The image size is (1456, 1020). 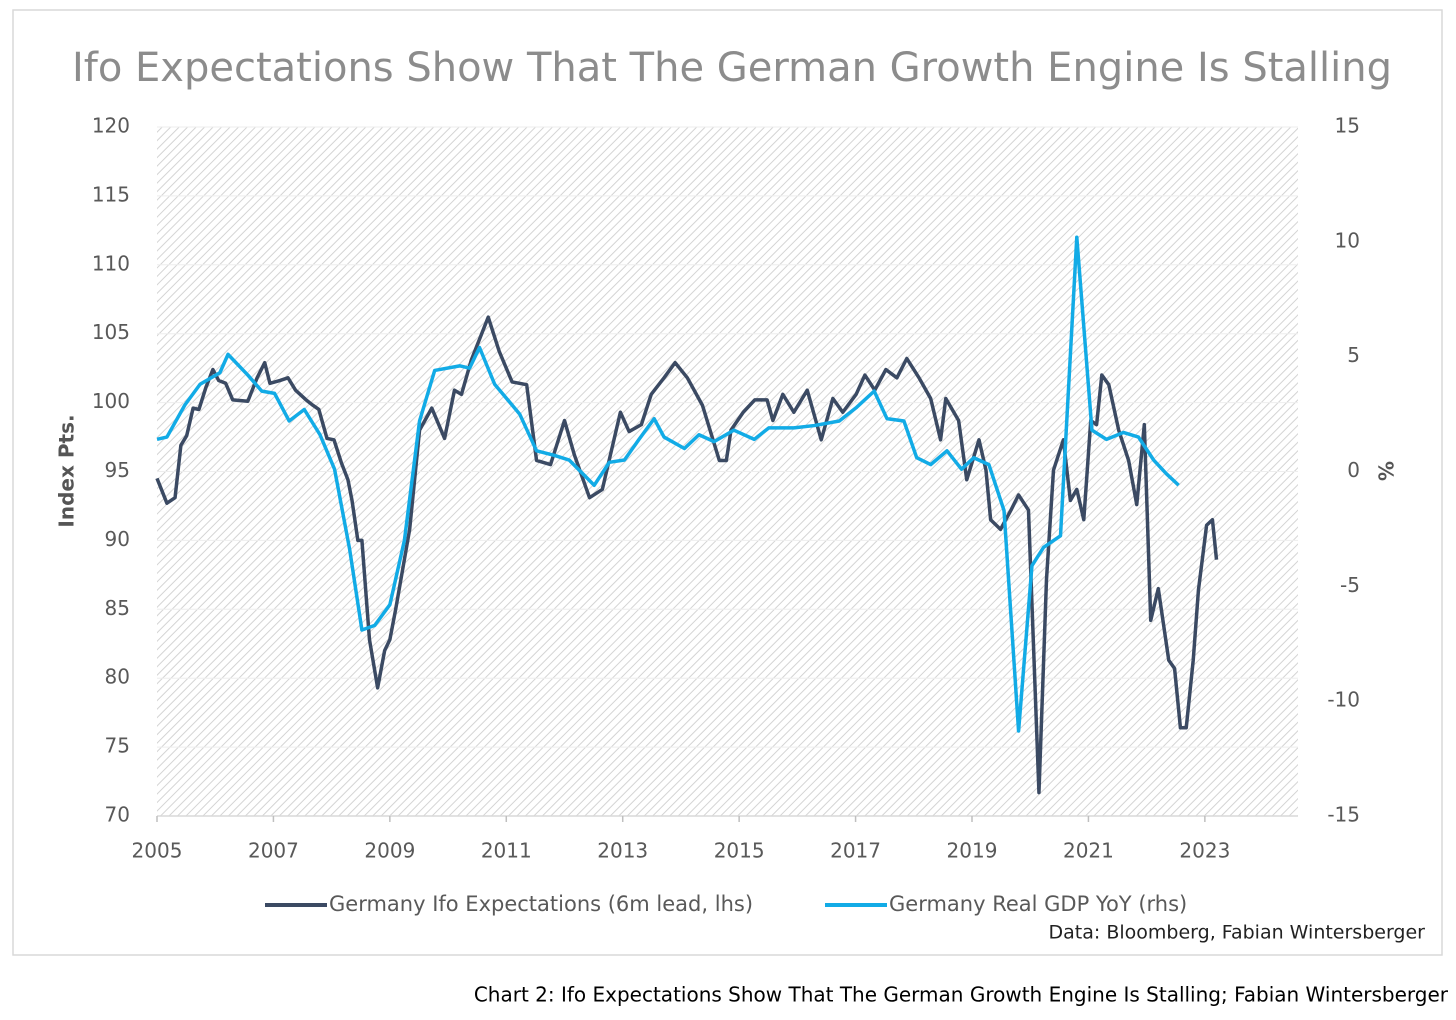 What do you see at coordinates (541, 904) in the screenshot?
I see `legend-label: Germany Ifo Expectations (6m lead, lhs)` at bounding box center [541, 904].